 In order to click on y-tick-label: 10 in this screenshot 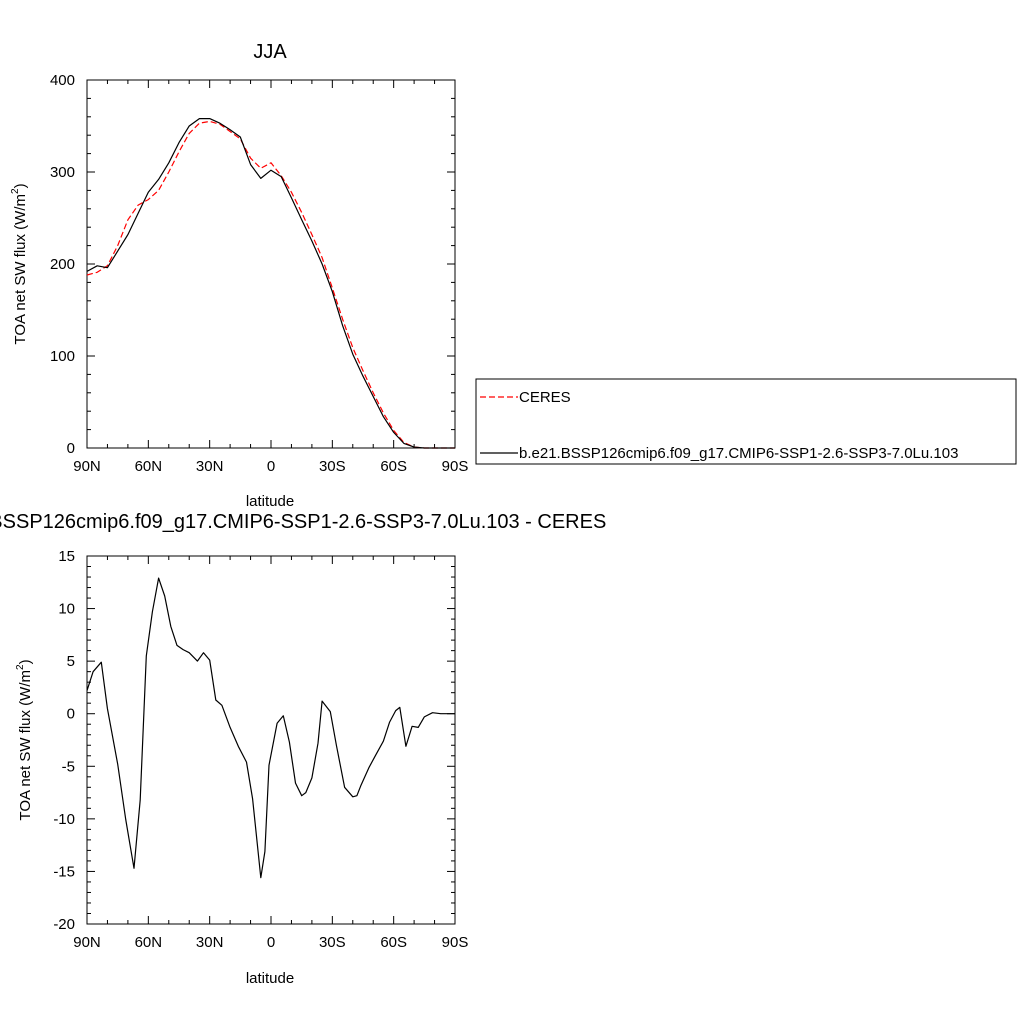, I will do `click(66, 609)`.